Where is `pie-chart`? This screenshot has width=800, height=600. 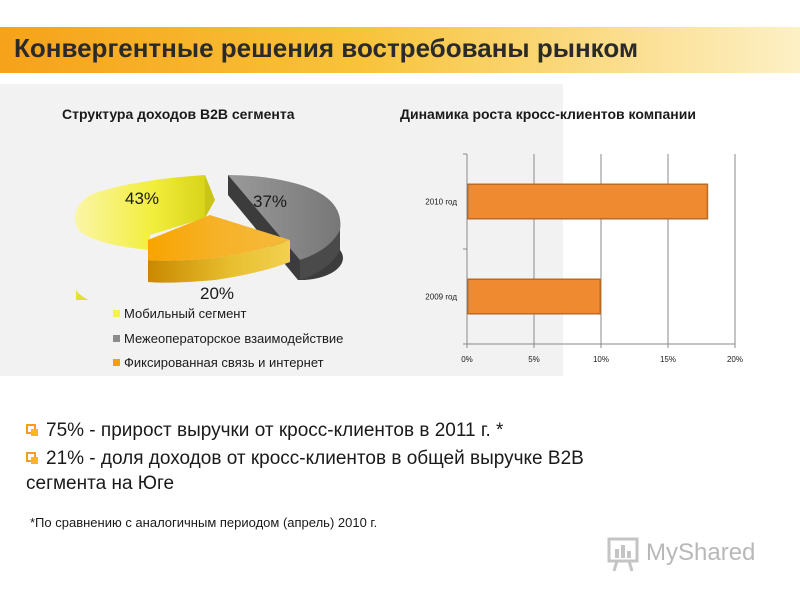 pie-chart is located at coordinates (208, 237).